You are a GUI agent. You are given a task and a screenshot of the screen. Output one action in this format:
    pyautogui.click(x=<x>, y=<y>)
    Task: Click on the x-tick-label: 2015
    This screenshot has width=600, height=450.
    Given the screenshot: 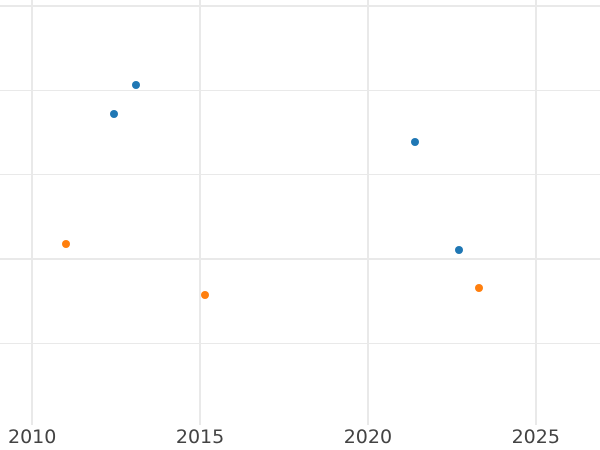 What is the action you would take?
    pyautogui.click(x=200, y=437)
    